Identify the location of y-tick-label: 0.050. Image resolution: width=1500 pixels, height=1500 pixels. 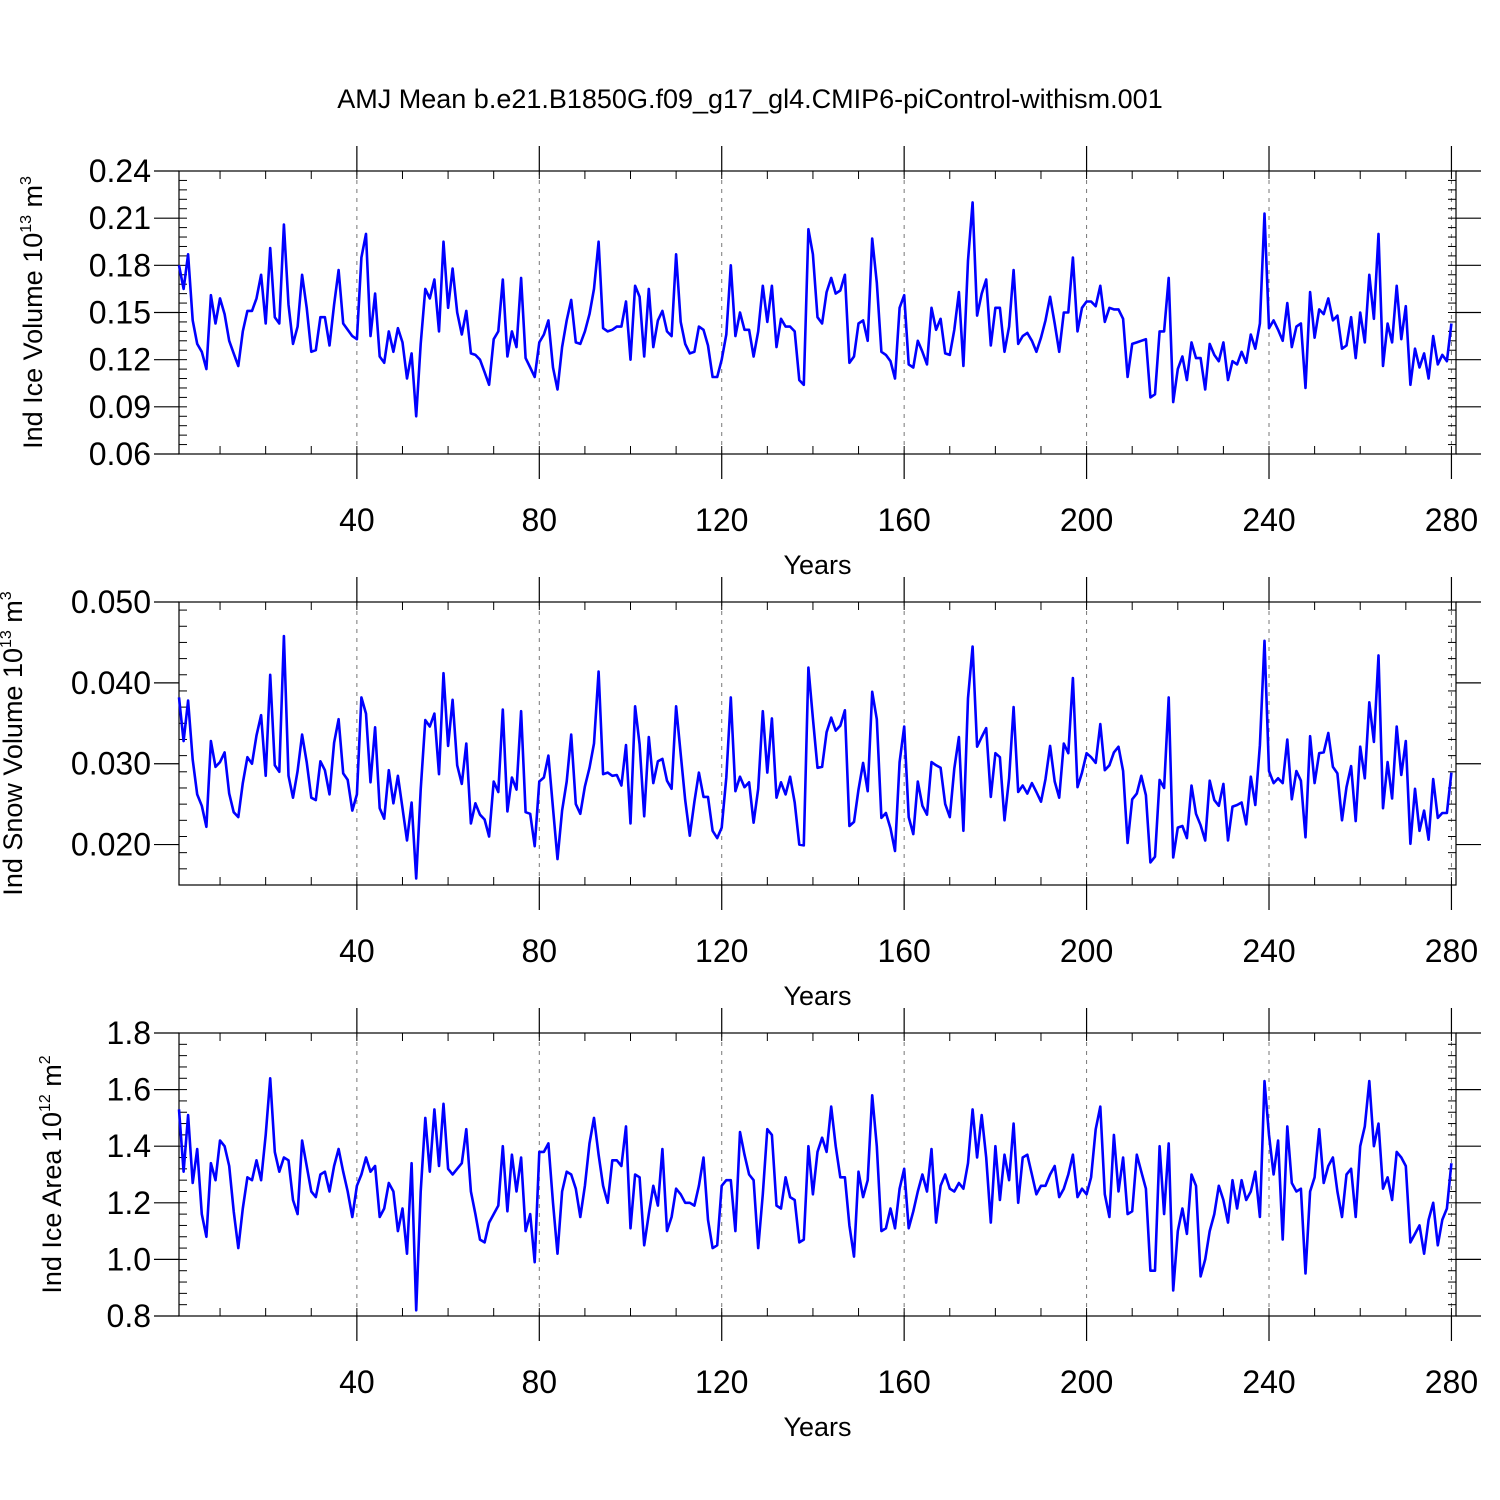
(111, 602).